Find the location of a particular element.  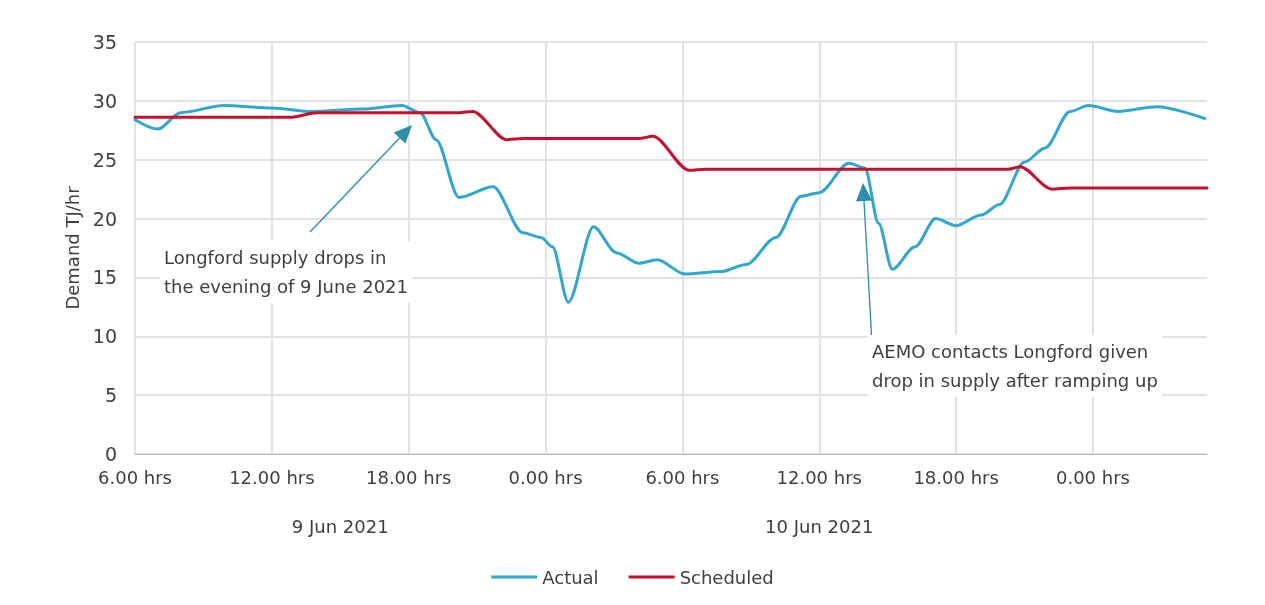

annotation: AEMO contacts Longford given drop in supply after ramping up is located at coordinates (1015, 366).